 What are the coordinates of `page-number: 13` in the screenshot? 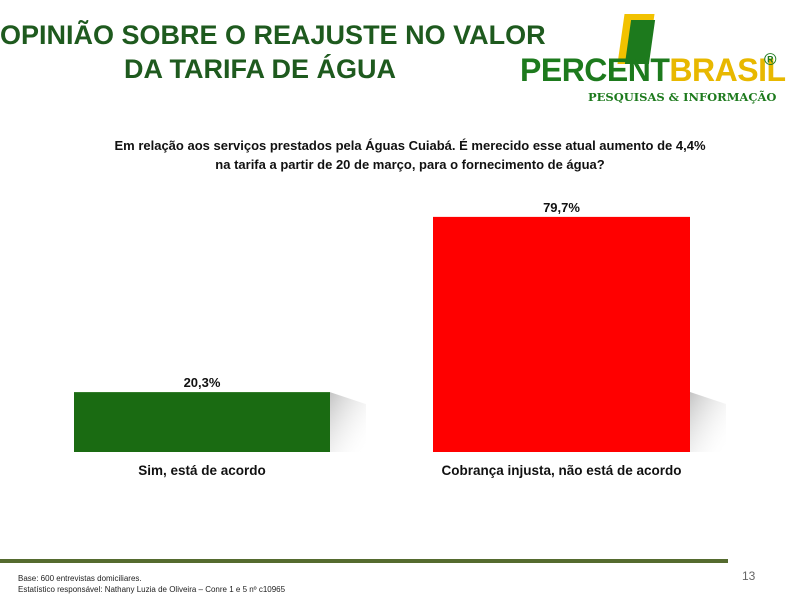 It's located at (749, 576).